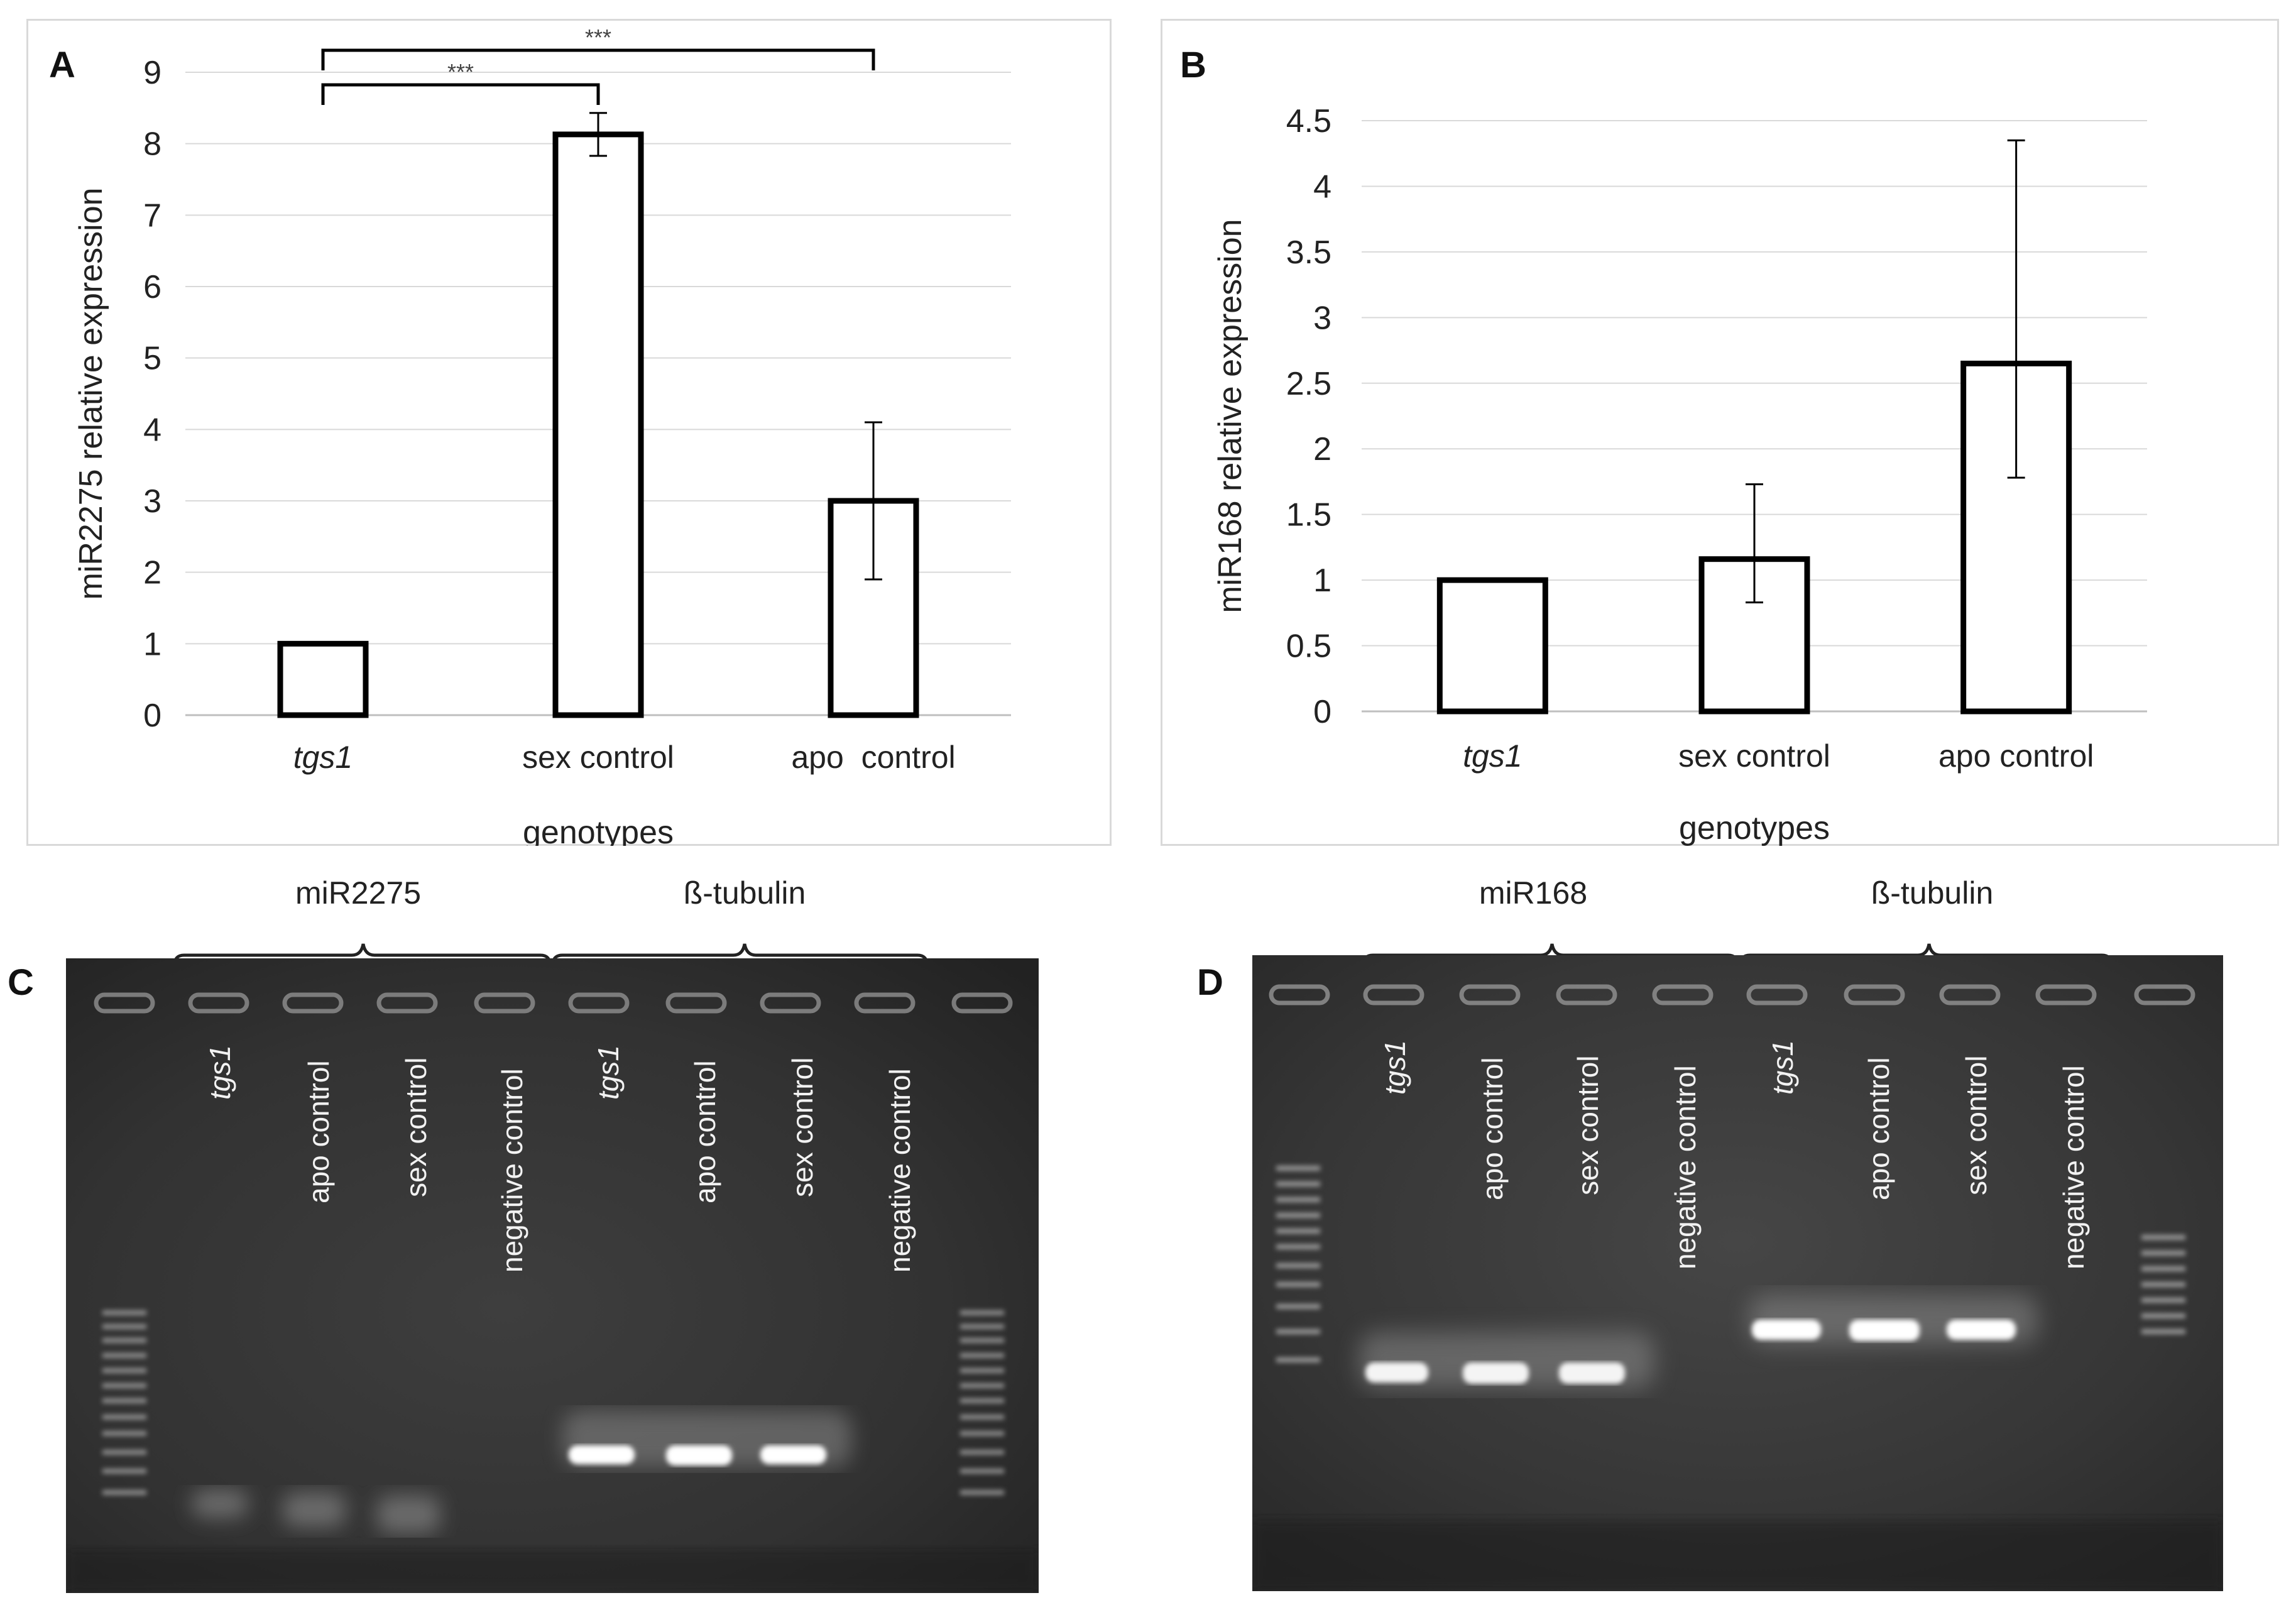  What do you see at coordinates (1588, 1125) in the screenshot?
I see `gel-d-lane-label-3: sex control` at bounding box center [1588, 1125].